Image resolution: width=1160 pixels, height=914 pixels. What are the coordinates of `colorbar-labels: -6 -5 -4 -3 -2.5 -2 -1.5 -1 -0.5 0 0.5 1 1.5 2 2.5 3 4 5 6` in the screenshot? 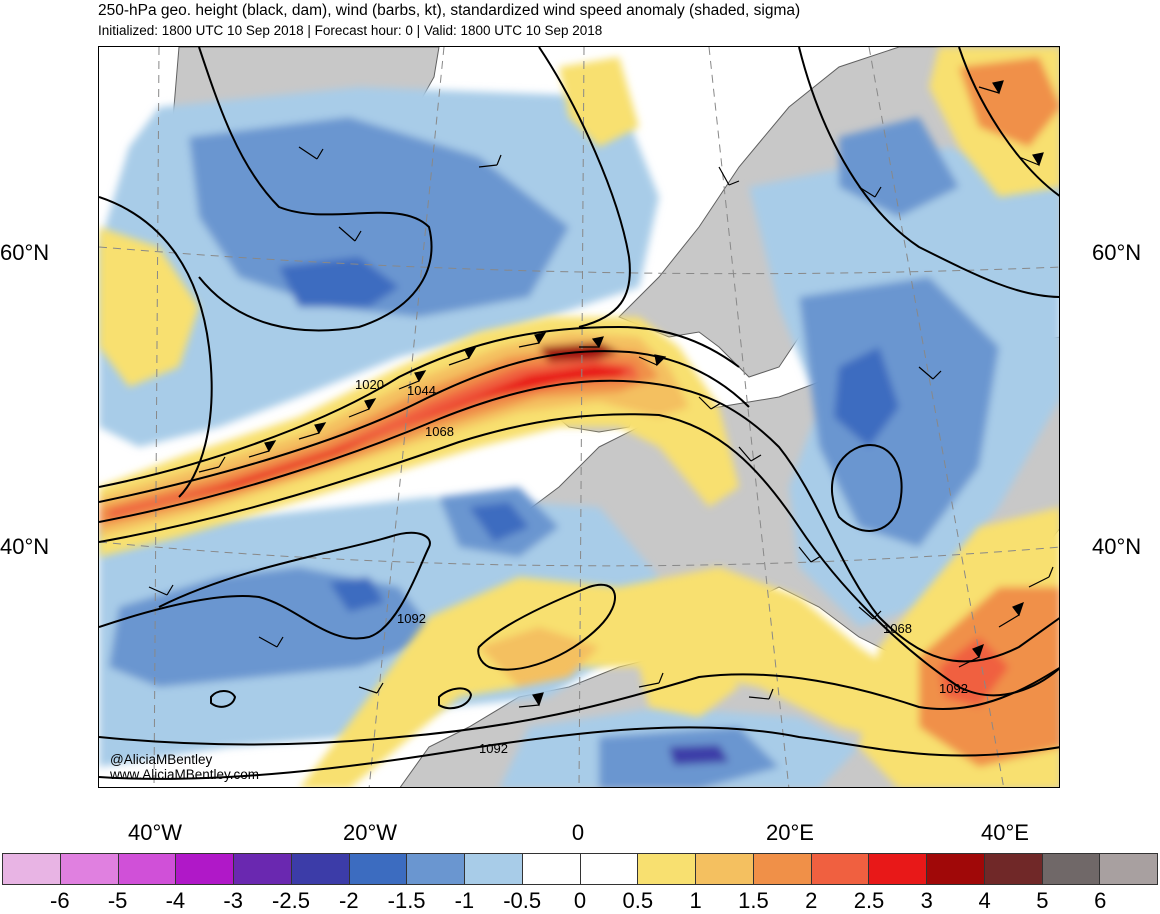 It's located at (580, 900).